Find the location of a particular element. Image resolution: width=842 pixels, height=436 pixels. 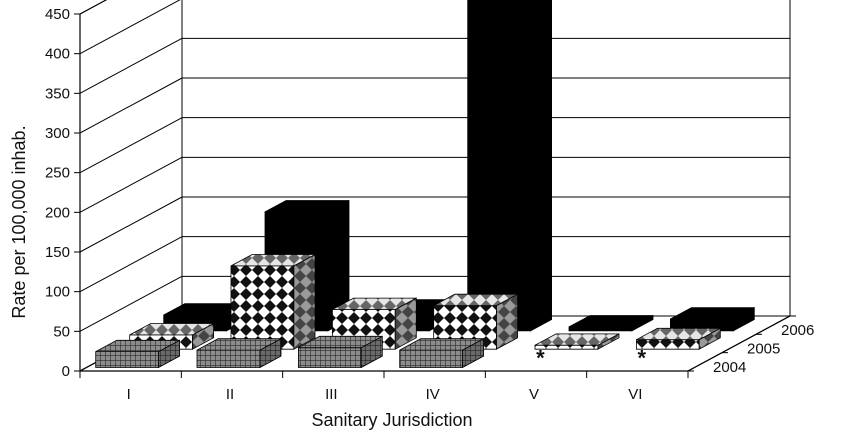

bar-2006-IV is located at coordinates (509, 166).